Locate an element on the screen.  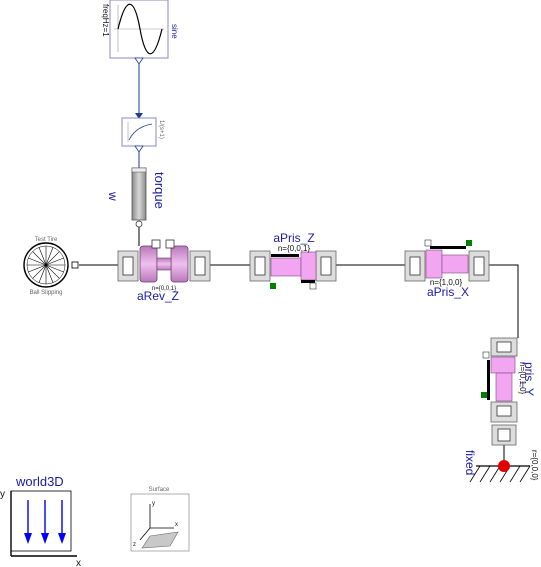
arev-z-block: n={0,0,1} aRev_Z is located at coordinates (164, 271).